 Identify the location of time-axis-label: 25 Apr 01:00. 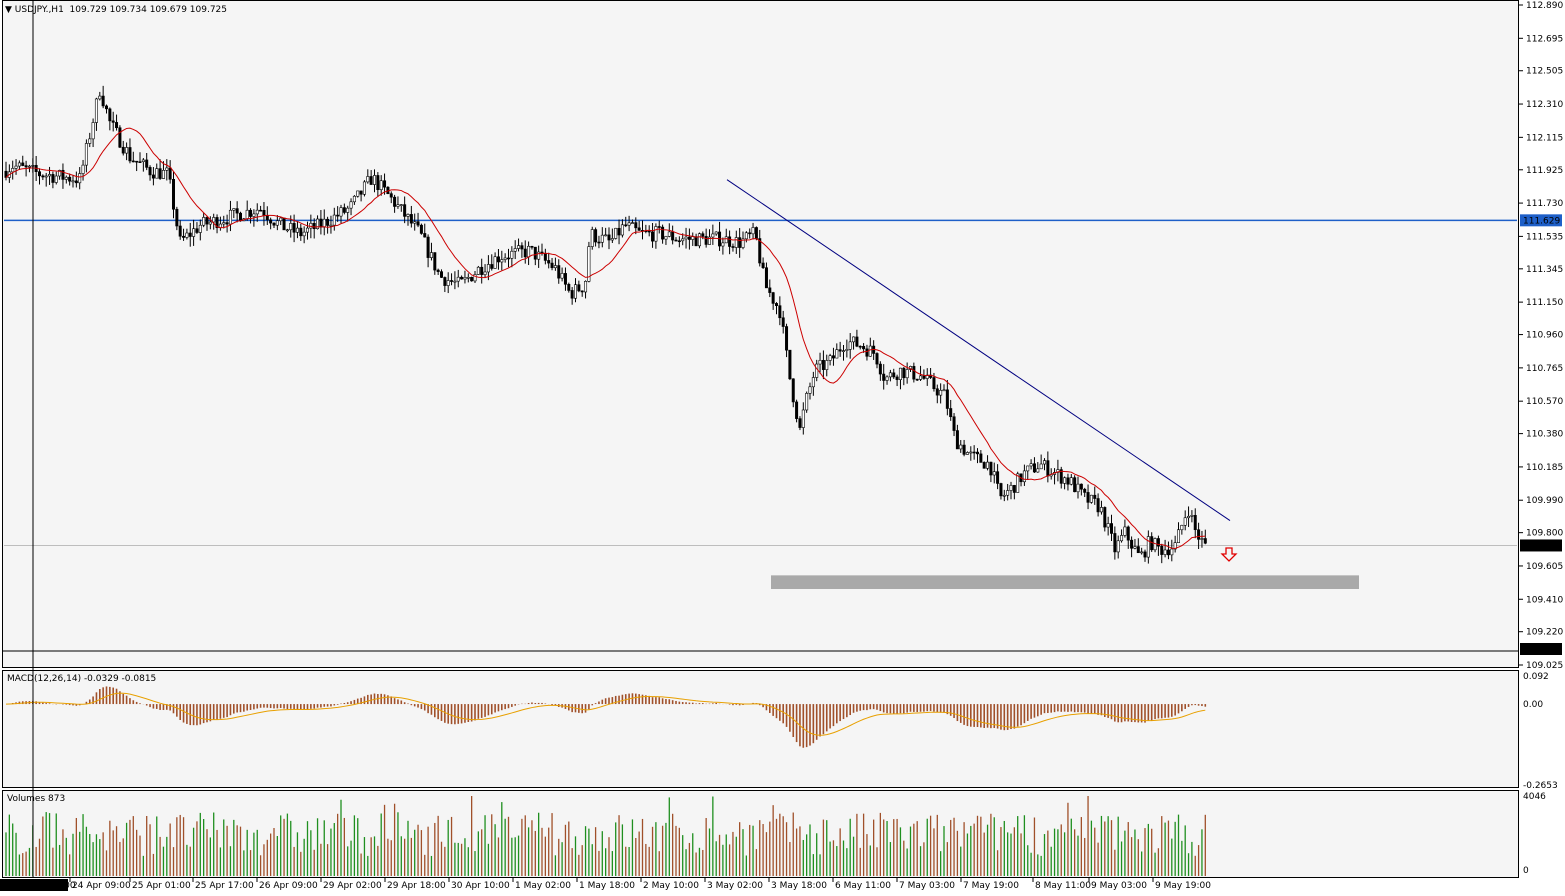
(161, 886).